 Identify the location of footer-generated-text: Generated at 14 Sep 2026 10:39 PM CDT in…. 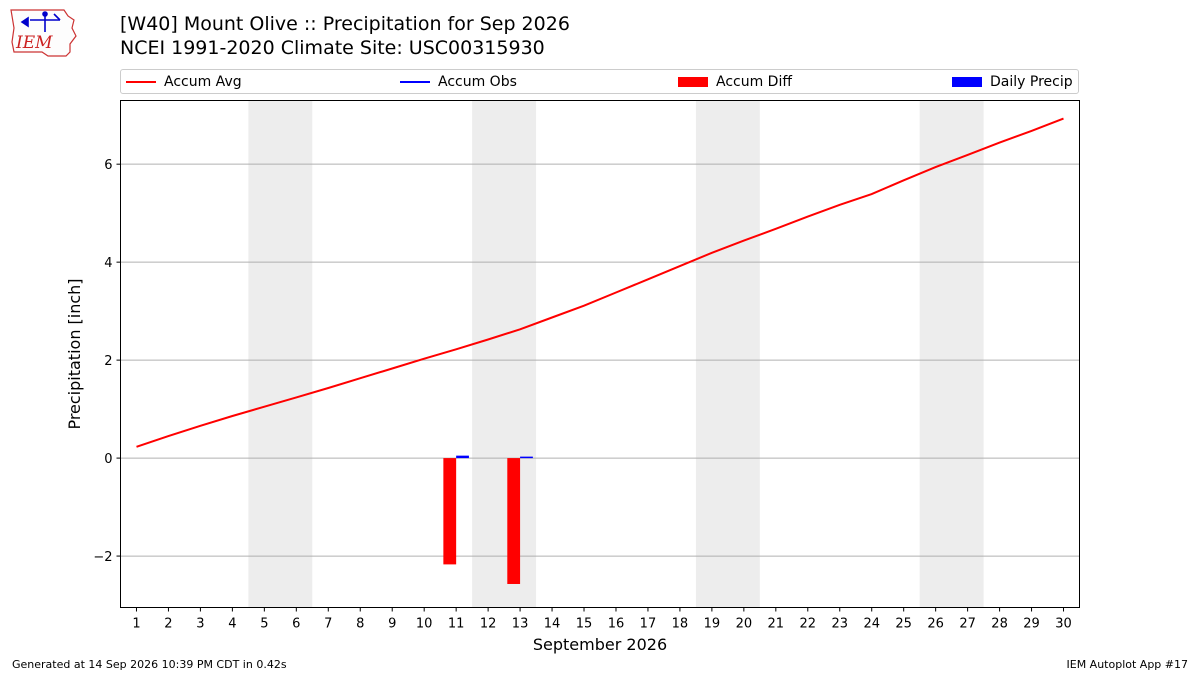
(149, 664).